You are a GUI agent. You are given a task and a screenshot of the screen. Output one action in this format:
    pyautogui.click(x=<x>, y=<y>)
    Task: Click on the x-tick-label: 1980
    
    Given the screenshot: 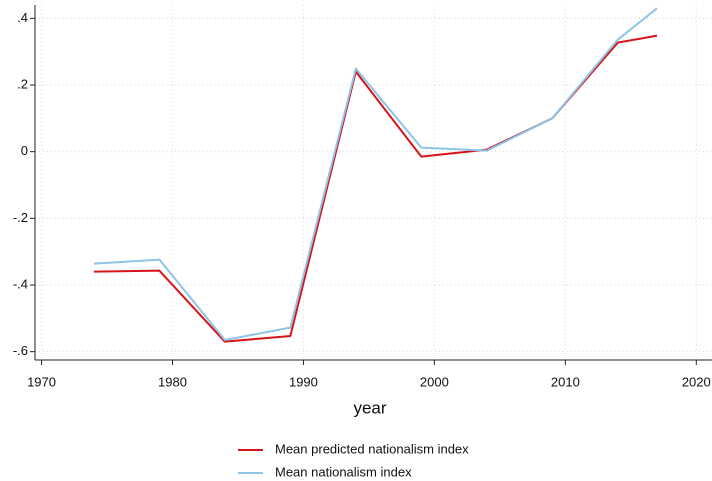 What is the action you would take?
    pyautogui.click(x=172, y=381)
    